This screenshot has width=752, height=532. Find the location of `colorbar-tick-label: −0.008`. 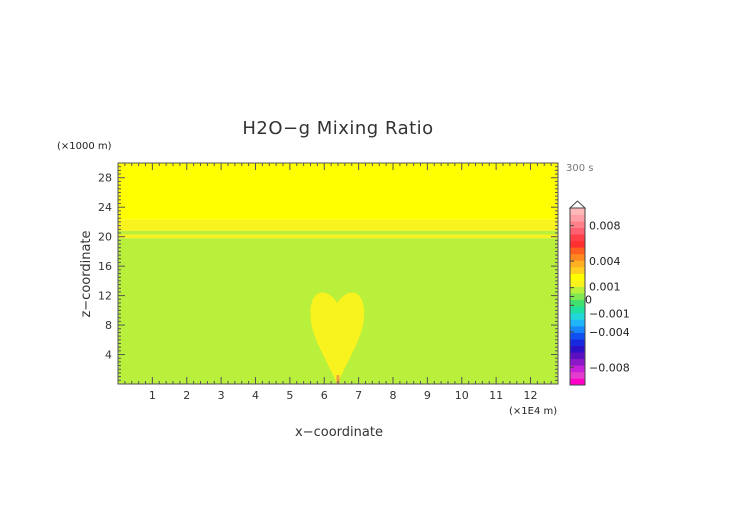

colorbar-tick-label: −0.008 is located at coordinates (609, 367).